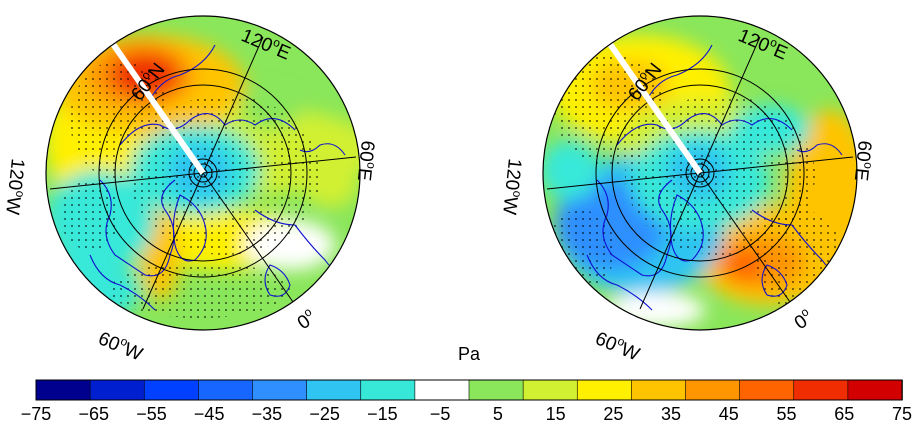 The image size is (916, 427). I want to click on colorbar-frame, so click(469, 390).